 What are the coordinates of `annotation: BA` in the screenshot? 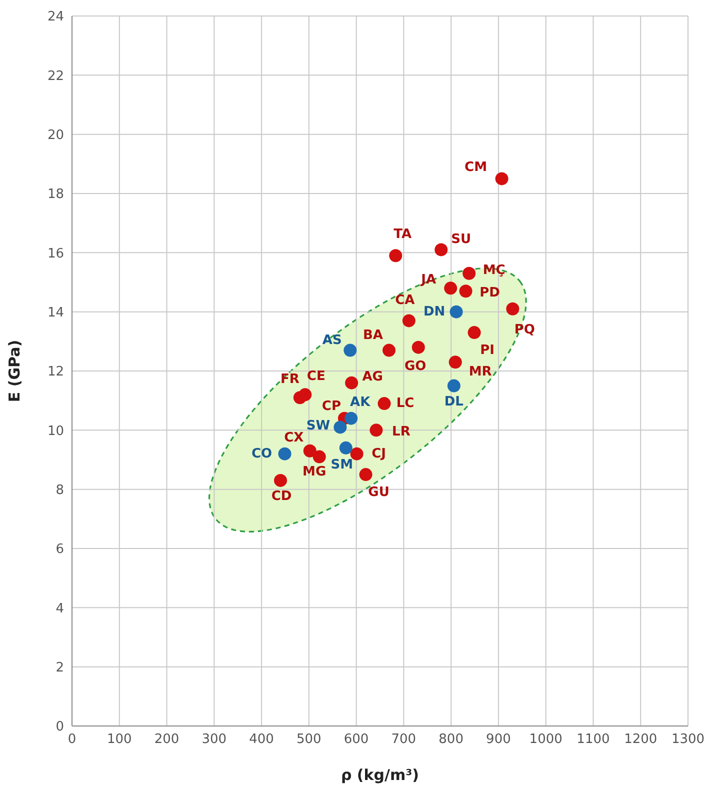 It's located at (373, 335).